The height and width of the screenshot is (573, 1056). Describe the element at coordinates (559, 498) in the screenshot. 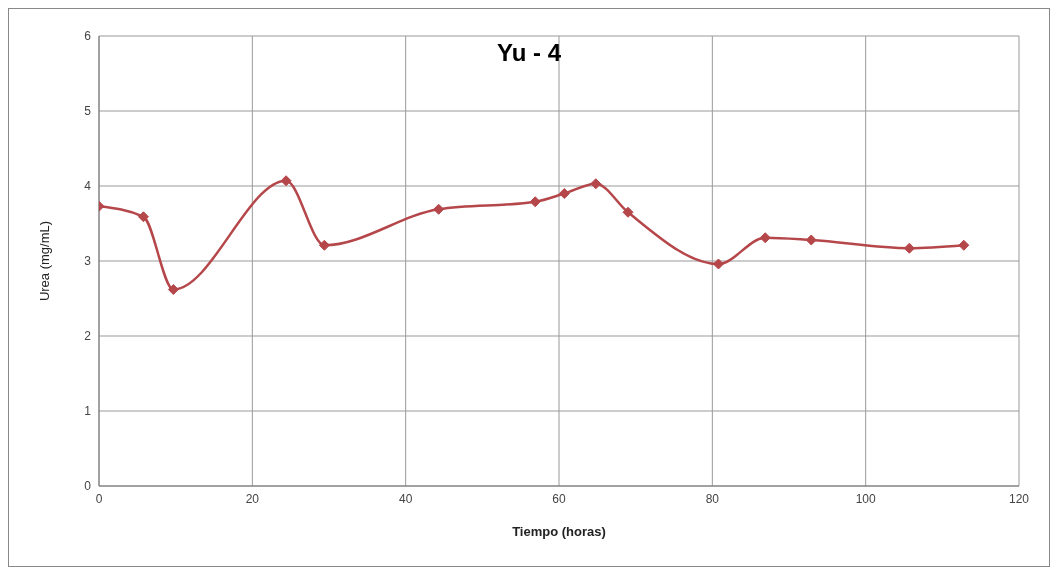

I see `x-tick-label: 60` at that location.